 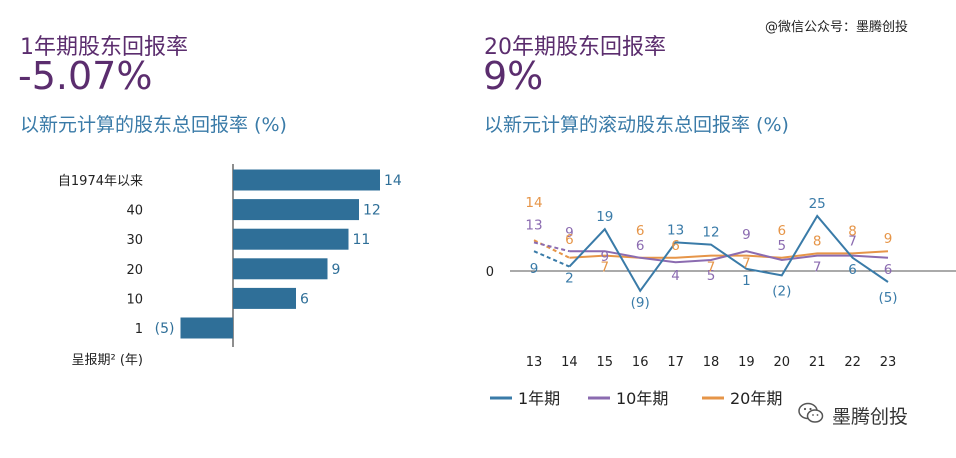 What do you see at coordinates (393, 181) in the screenshot?
I see `bar-value-label: 14` at bounding box center [393, 181].